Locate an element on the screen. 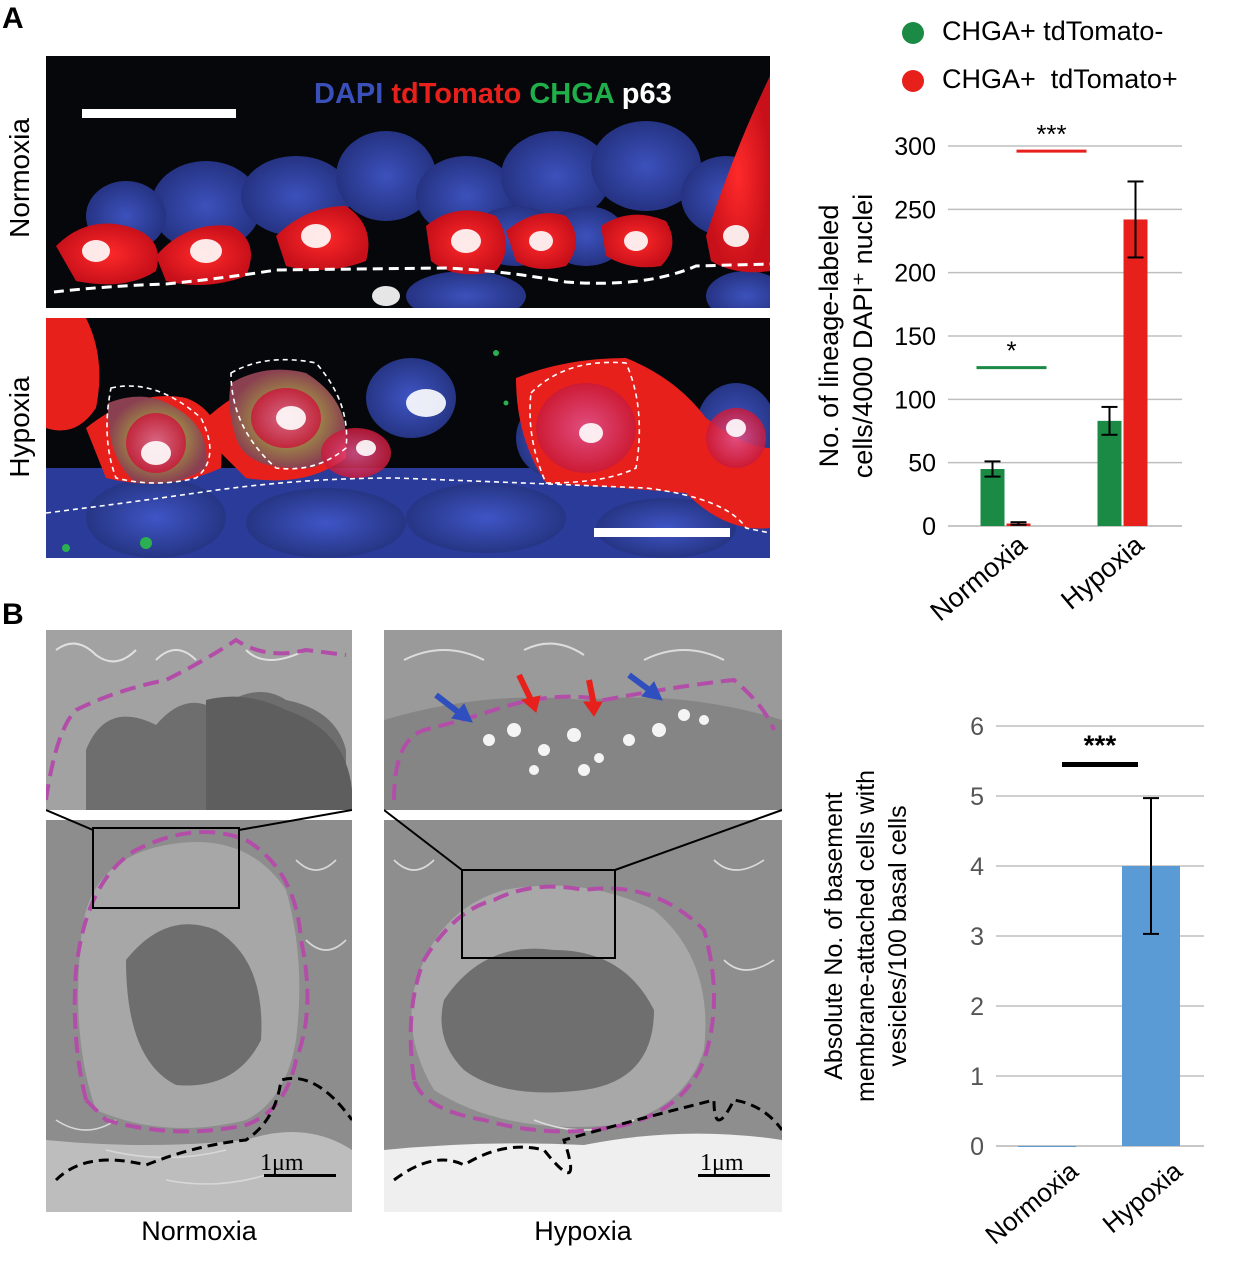 The image size is (1236, 1280). zoom-lines-normoxia is located at coordinates (199, 820).